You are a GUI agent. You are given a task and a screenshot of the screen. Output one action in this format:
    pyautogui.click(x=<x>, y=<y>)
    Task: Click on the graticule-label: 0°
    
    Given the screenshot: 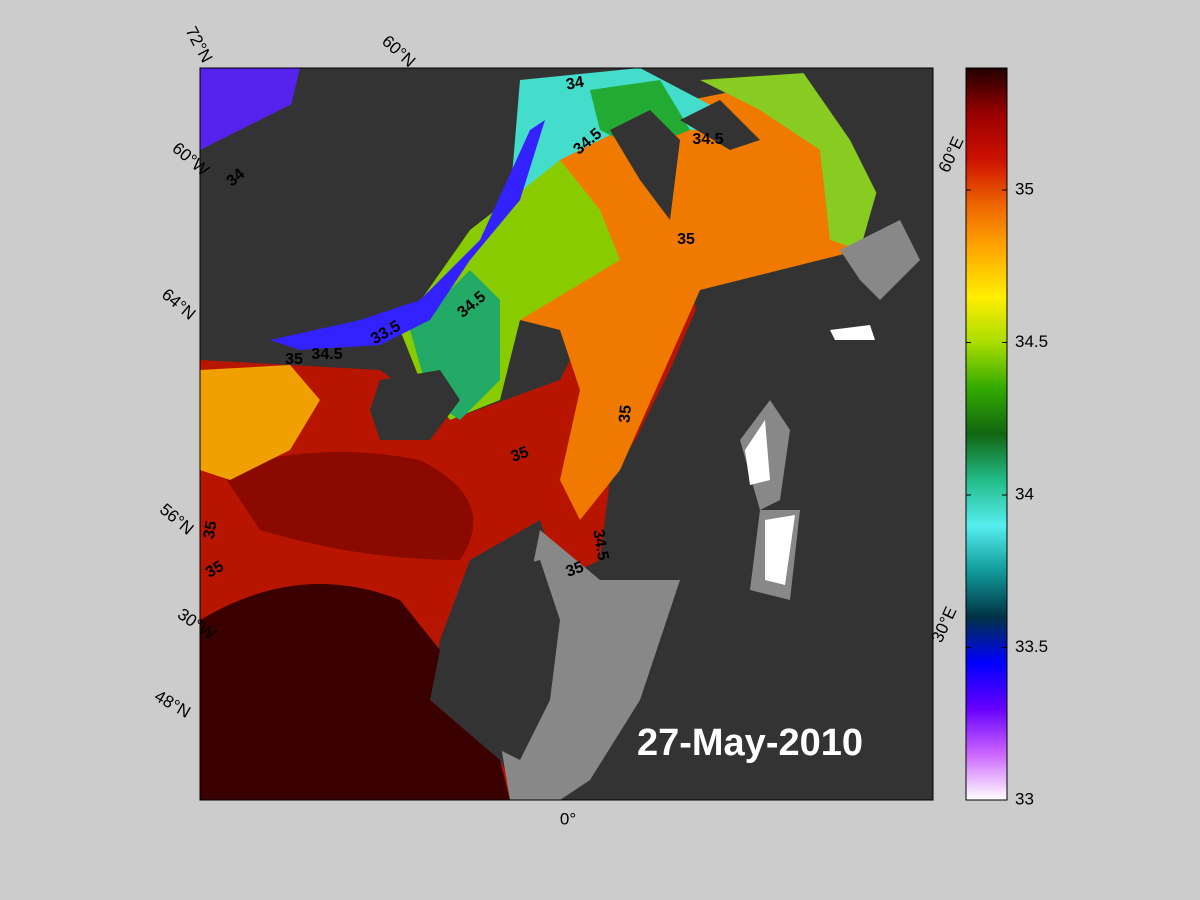 What is the action you would take?
    pyautogui.click(x=568, y=818)
    